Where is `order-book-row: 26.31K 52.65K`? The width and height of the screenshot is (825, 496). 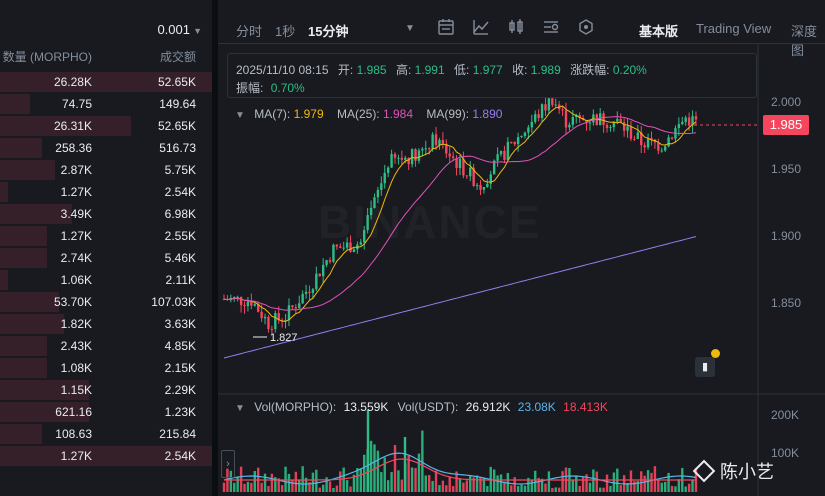
order-book-row: 26.31K 52.65K is located at coordinates (106, 126).